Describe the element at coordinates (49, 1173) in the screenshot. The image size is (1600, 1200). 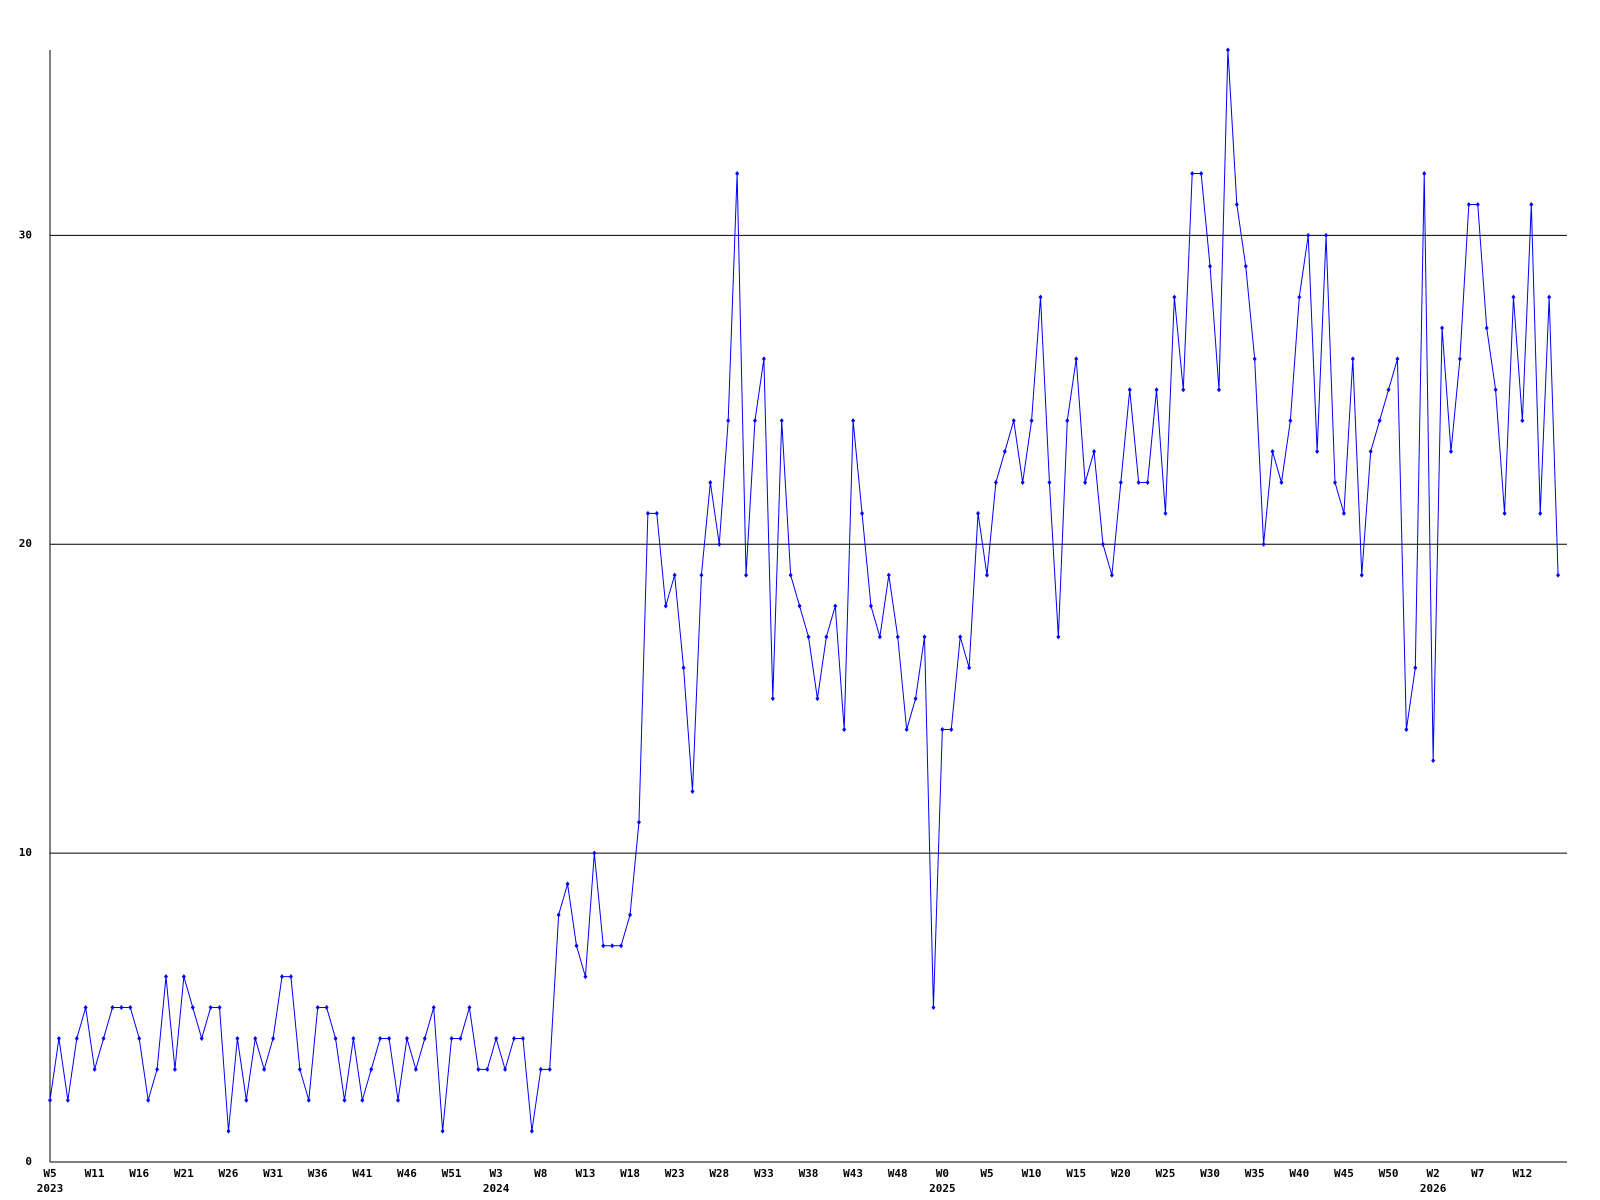
I see `x-tick-label: W5` at that location.